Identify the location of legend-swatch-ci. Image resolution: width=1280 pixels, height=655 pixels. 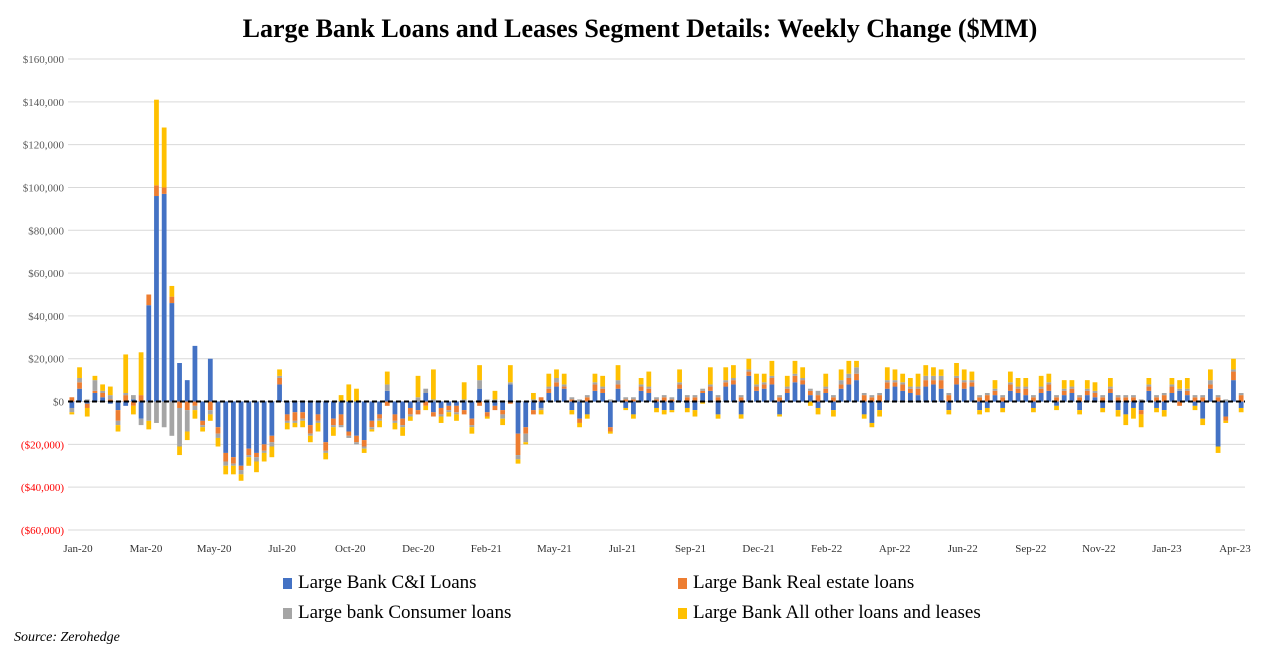
(287, 583).